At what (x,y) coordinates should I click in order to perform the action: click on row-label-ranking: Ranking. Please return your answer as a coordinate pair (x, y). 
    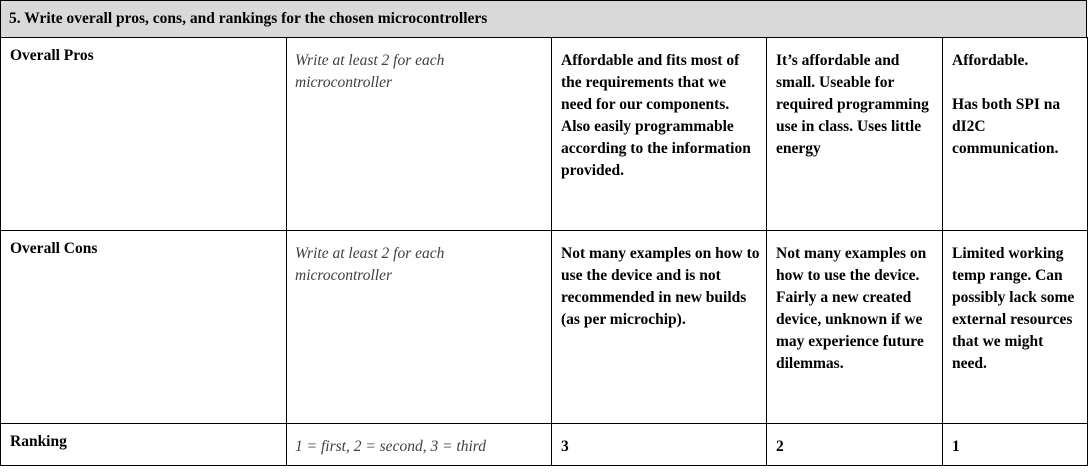
    Looking at the image, I should click on (143, 444).